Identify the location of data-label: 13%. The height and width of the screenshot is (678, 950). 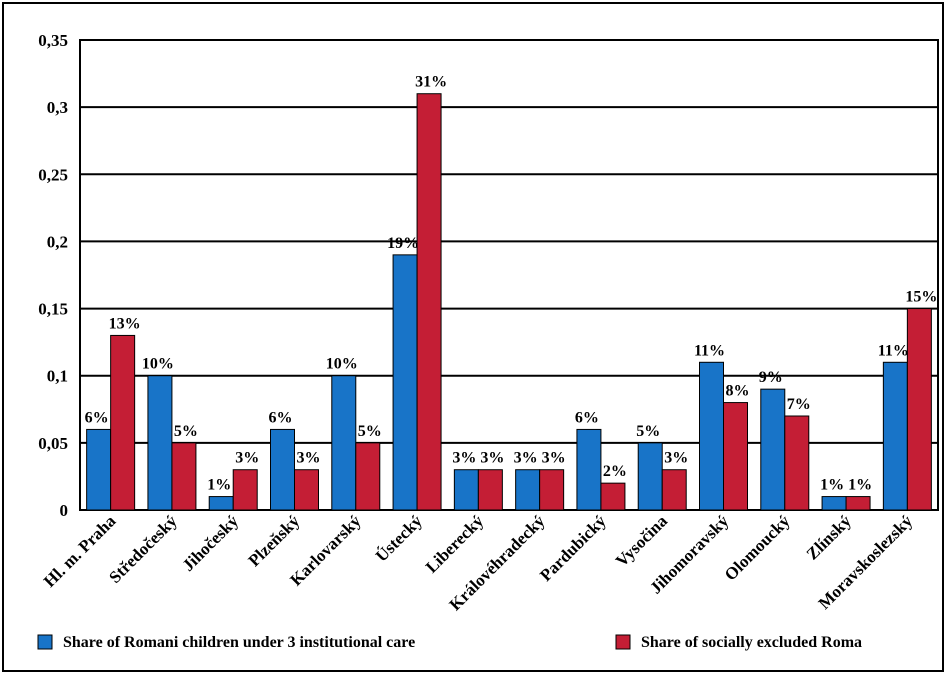
(125, 323).